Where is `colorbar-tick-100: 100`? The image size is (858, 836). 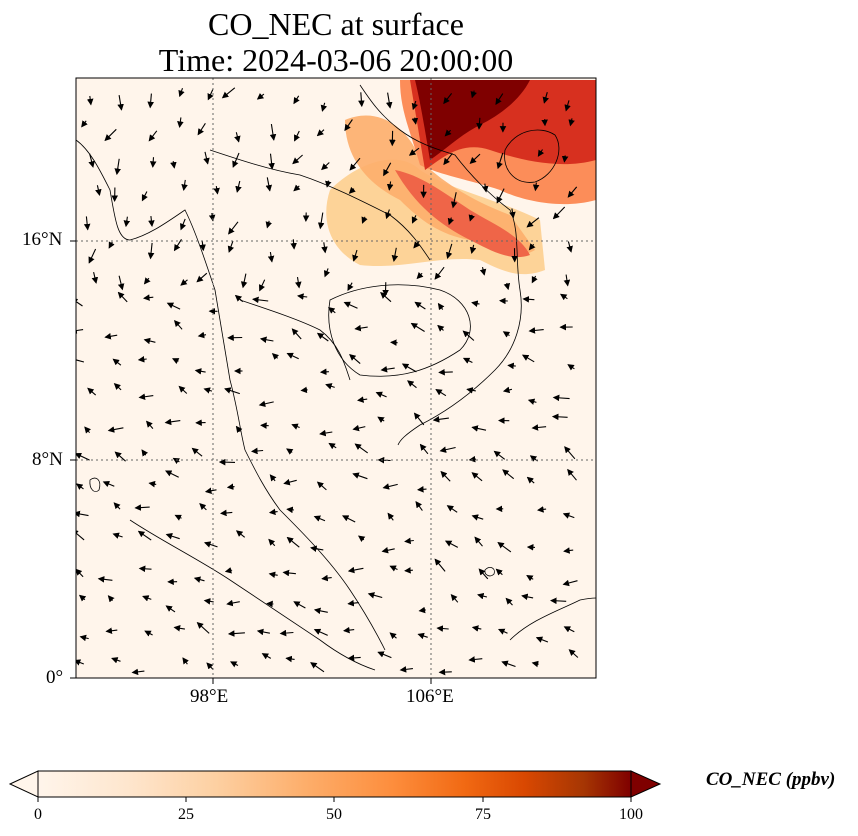
colorbar-tick-100: 100 is located at coordinates (631, 814).